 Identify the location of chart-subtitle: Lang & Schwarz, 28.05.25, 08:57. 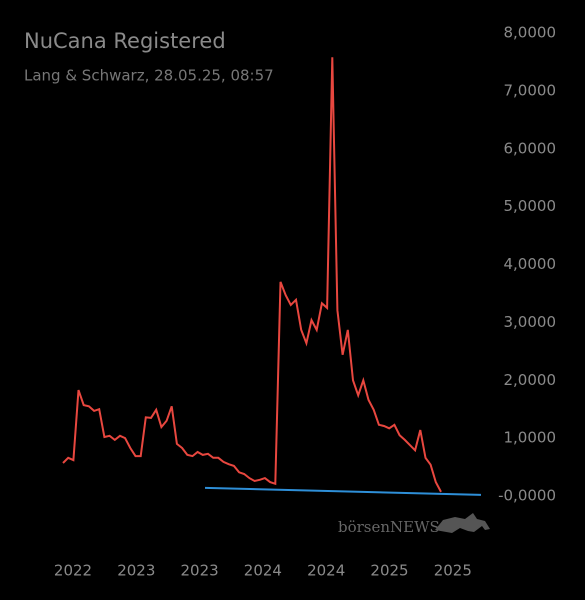
(149, 76).